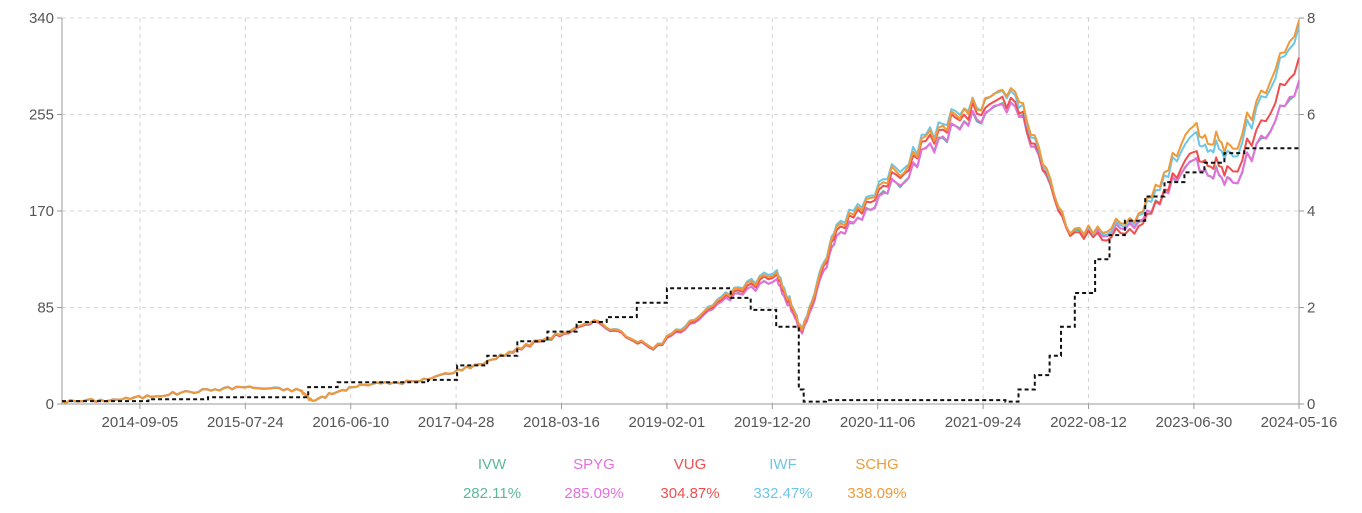  What do you see at coordinates (783, 464) in the screenshot?
I see `legend-name-iwf: IWF` at bounding box center [783, 464].